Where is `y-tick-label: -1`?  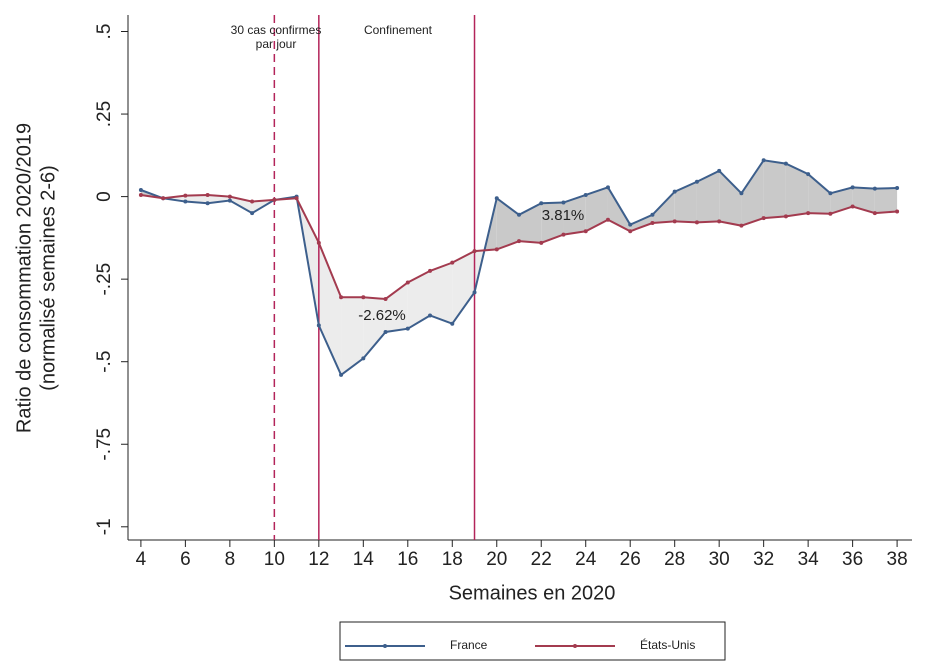 y-tick-label: -1 is located at coordinates (104, 526).